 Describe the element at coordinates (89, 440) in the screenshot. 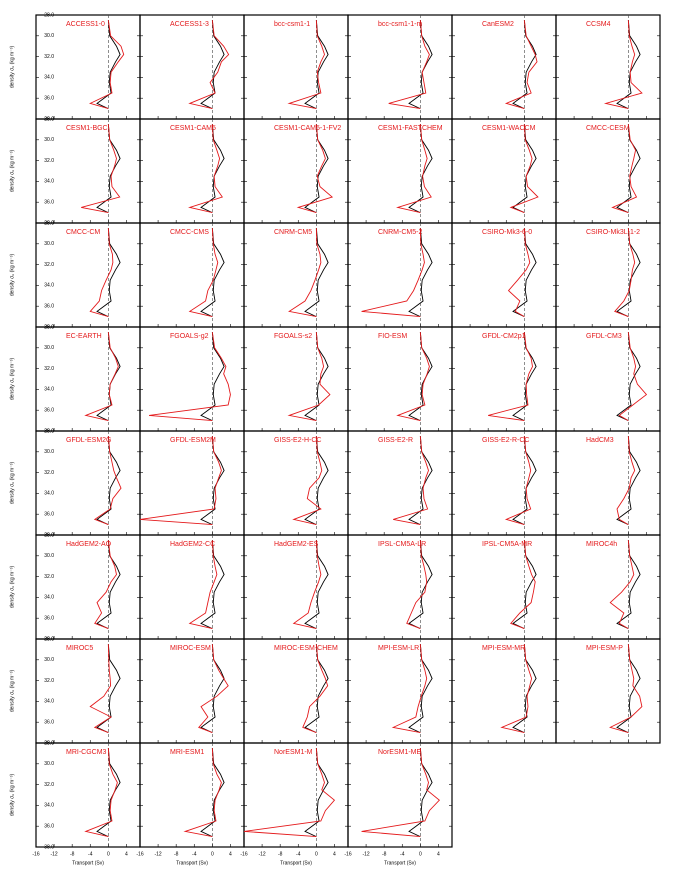

I see `panel-title: GFDL-ESM2G` at that location.